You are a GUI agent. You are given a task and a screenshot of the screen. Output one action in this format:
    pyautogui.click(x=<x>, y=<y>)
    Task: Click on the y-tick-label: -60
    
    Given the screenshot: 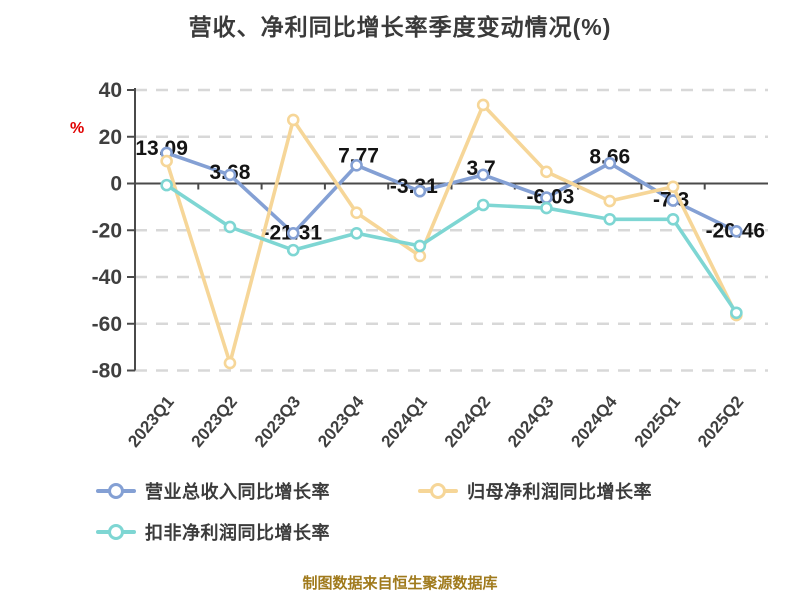 What is the action you would take?
    pyautogui.click(x=107, y=324)
    